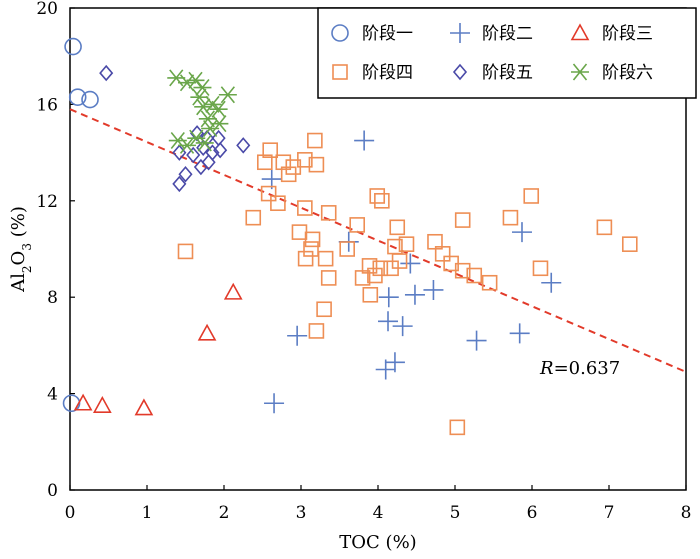 This screenshot has height=559, width=700. I want to click on y-tick-label: 4, so click(52, 395).